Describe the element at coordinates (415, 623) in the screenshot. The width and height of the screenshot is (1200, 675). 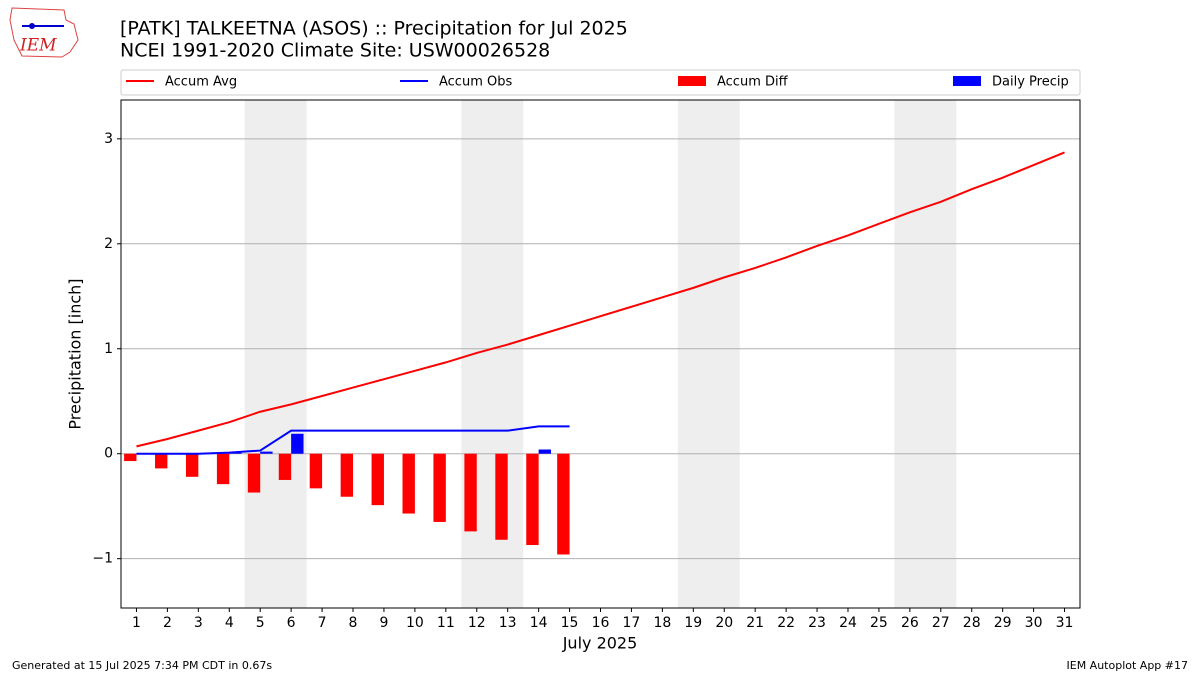
I see `x-tick-label: 10` at that location.